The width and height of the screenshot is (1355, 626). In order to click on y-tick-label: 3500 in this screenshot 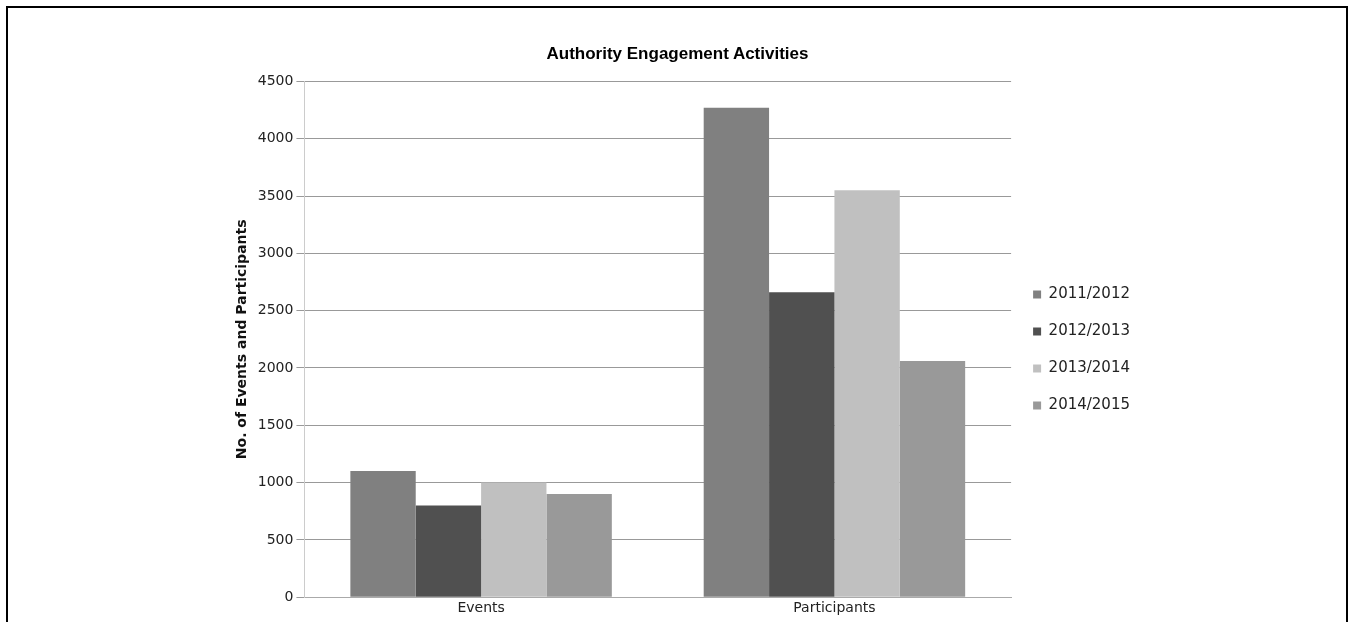, I will do `click(275, 194)`.